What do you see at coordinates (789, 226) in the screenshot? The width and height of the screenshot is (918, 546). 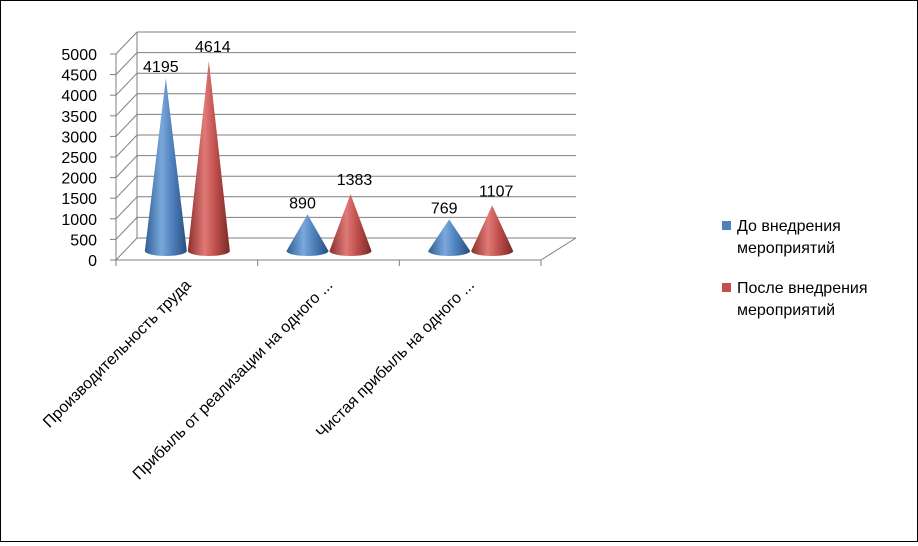 I see `legend-label: До внедрения` at bounding box center [789, 226].